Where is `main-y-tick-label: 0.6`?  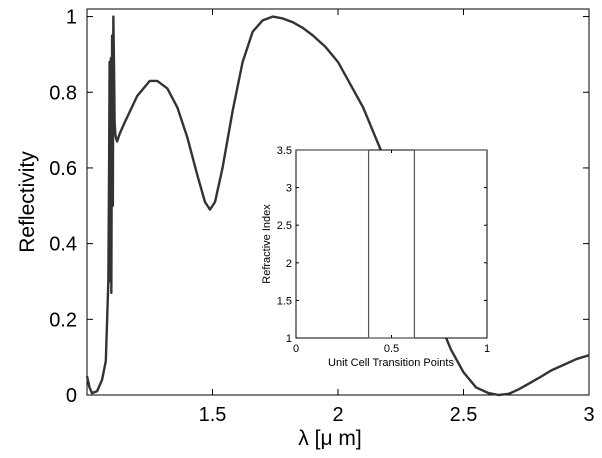 main-y-tick-label: 0.6 is located at coordinates (63, 169).